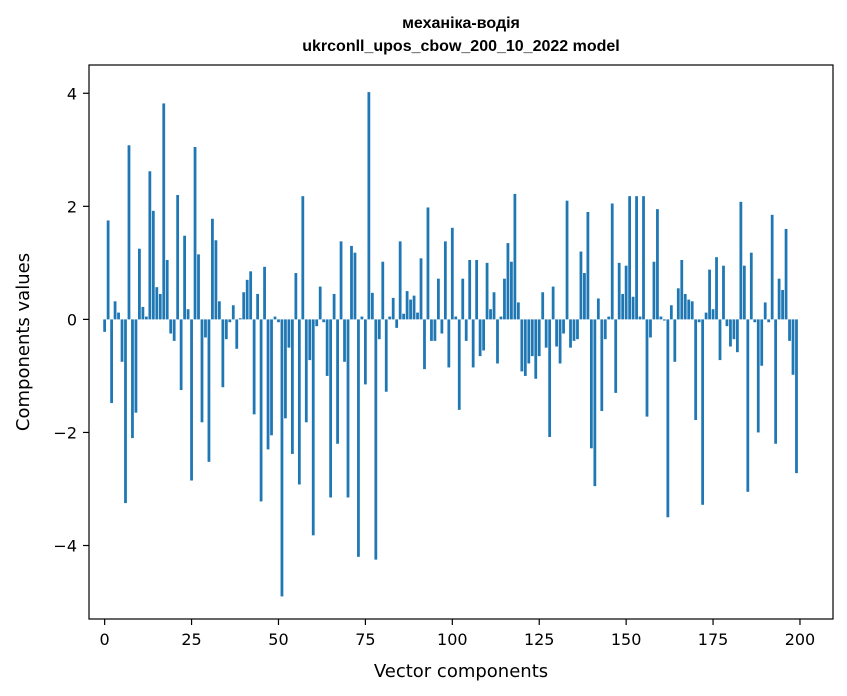  Describe the element at coordinates (191, 639) in the screenshot. I see `x-tick-label: 25` at that location.